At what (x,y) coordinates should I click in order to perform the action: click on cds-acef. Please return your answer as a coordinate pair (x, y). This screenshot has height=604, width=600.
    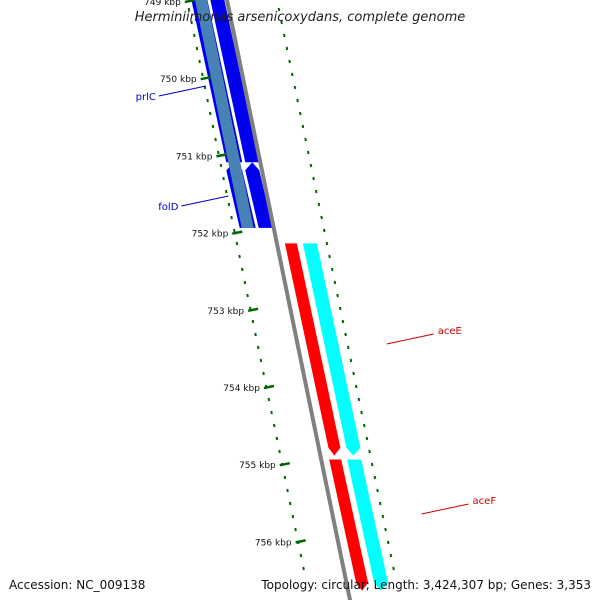
    Looking at the image, I should click on (368, 525).